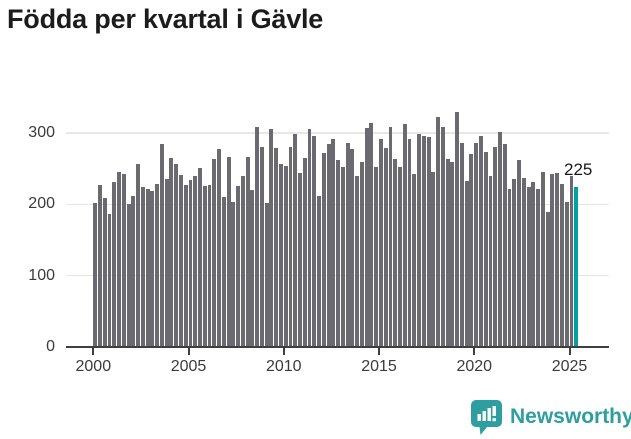 Image resolution: width=631 pixels, height=439 pixels. What do you see at coordinates (400, 256) in the screenshot?
I see `bar-2016-Q1` at bounding box center [400, 256].